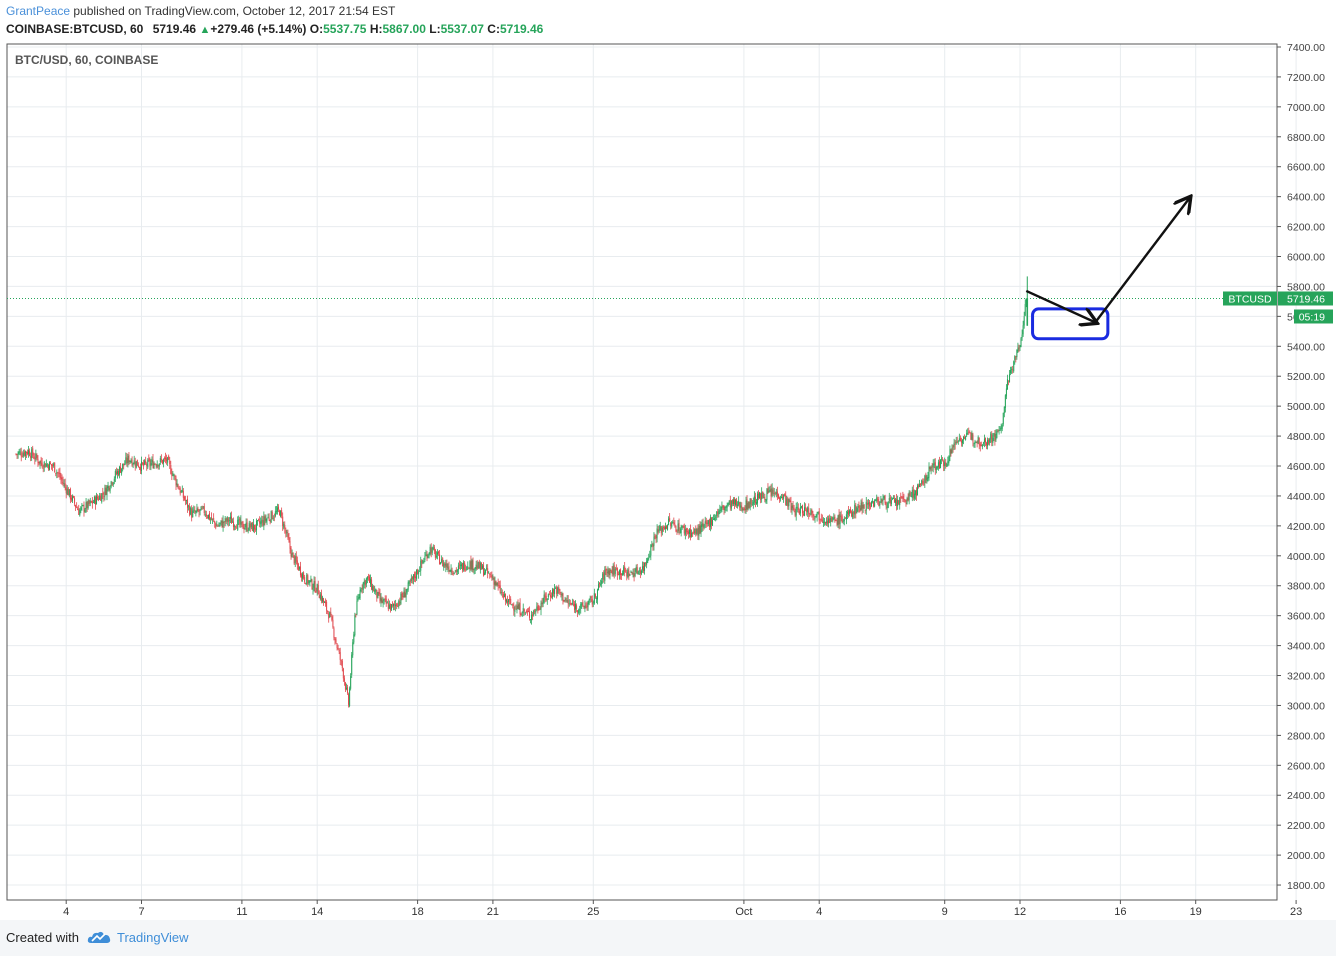  What do you see at coordinates (1306, 108) in the screenshot?
I see `y-tick-label: 7000.00` at bounding box center [1306, 108].